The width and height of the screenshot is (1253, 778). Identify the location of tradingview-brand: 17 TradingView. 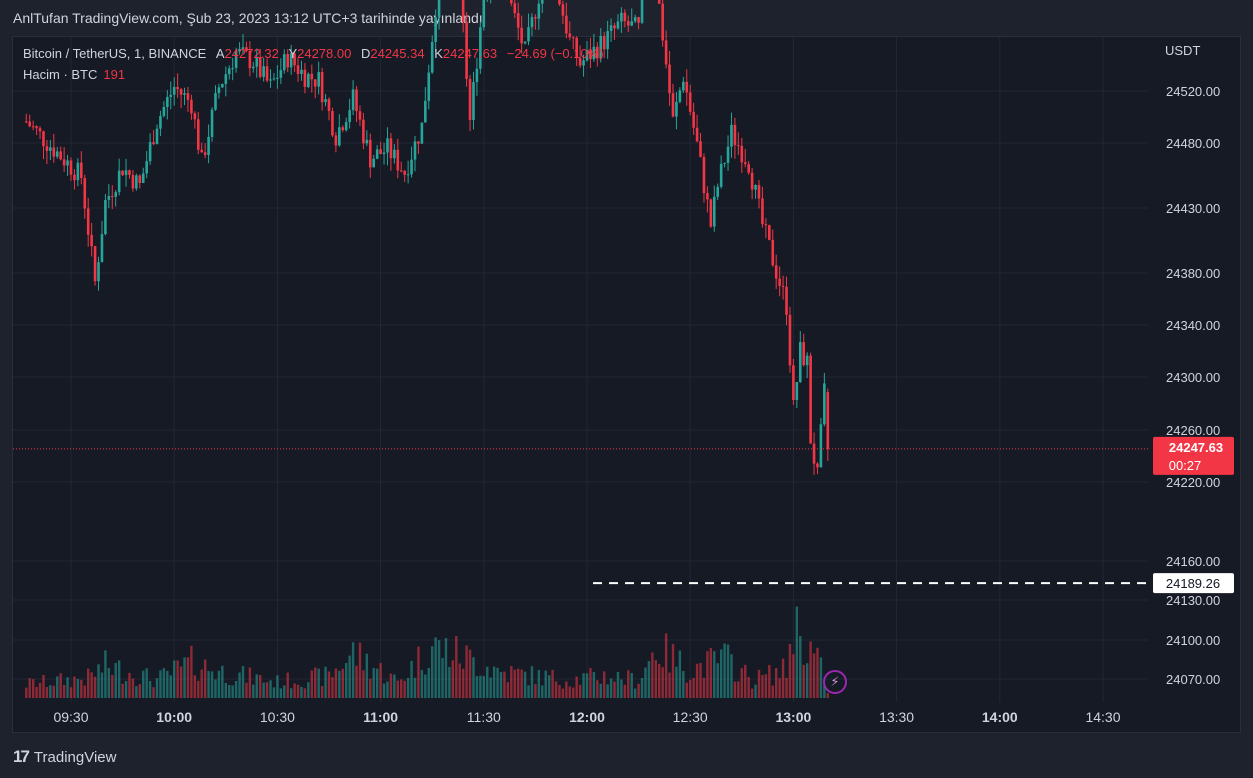
(64, 757).